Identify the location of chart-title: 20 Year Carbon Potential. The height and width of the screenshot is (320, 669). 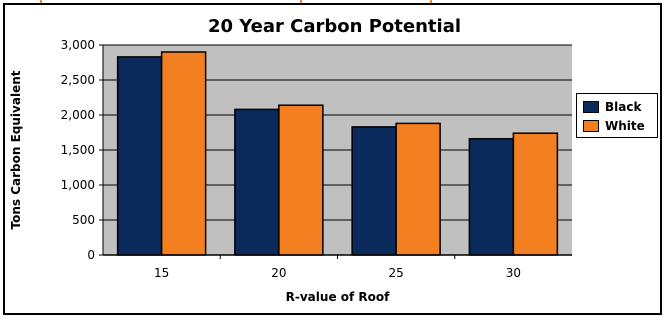
(334, 26).